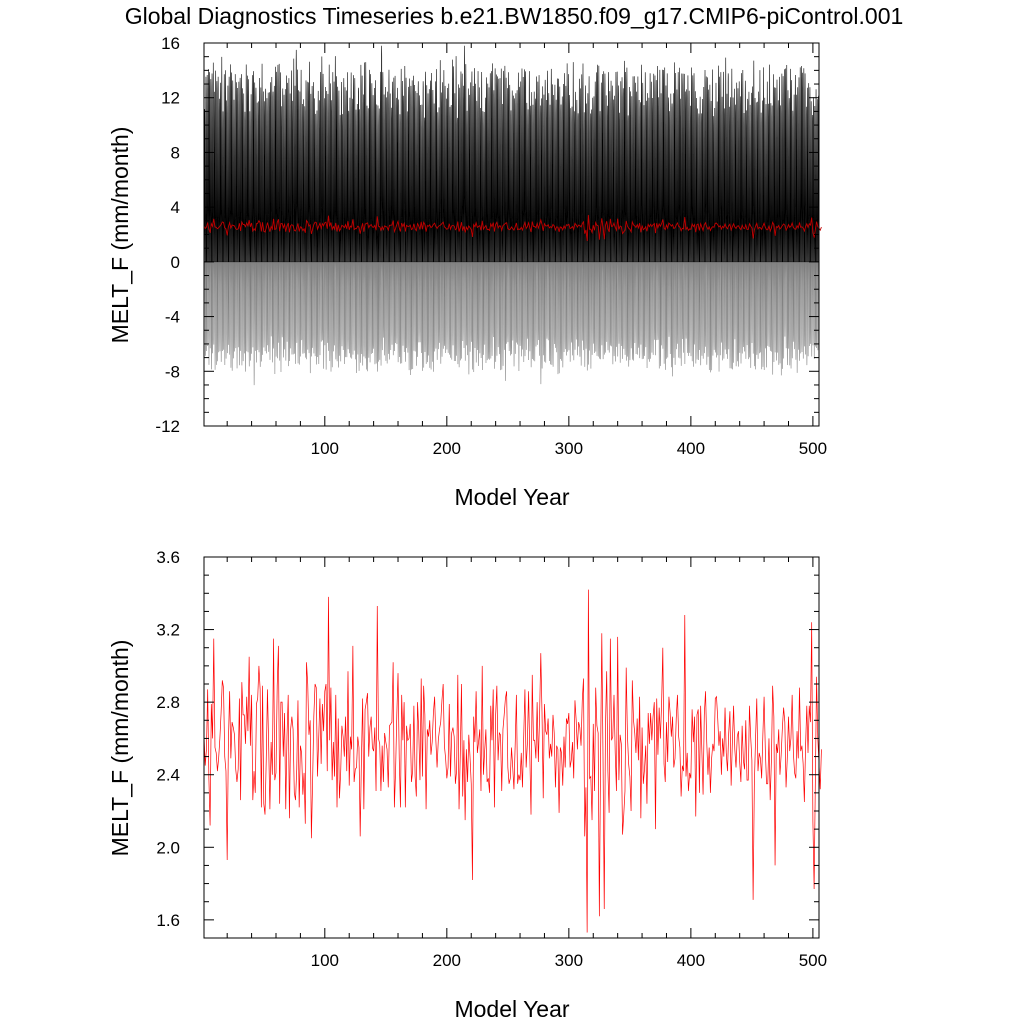  What do you see at coordinates (120, 748) in the screenshot?
I see `p2-y-axis-label: MELT_F (mm/month)` at bounding box center [120, 748].